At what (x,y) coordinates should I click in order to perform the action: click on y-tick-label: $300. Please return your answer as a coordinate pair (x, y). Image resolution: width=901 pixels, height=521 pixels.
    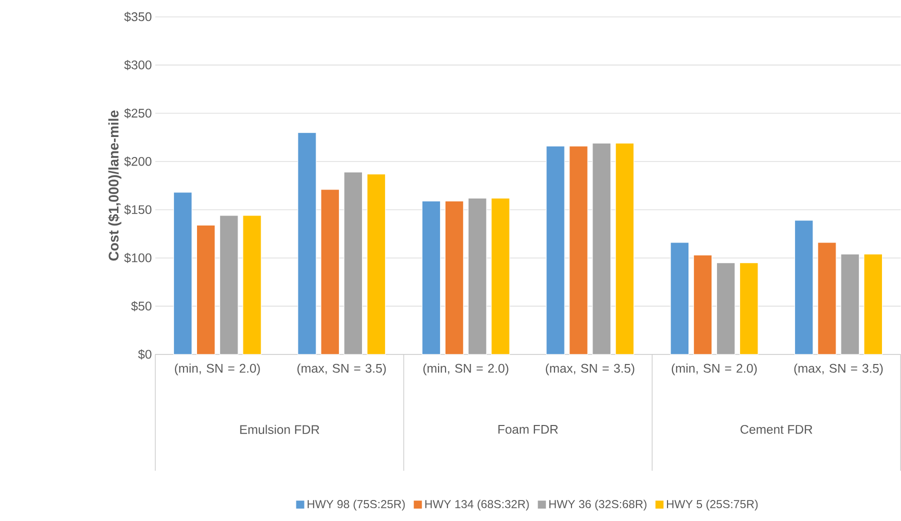
    Looking at the image, I should click on (138, 65).